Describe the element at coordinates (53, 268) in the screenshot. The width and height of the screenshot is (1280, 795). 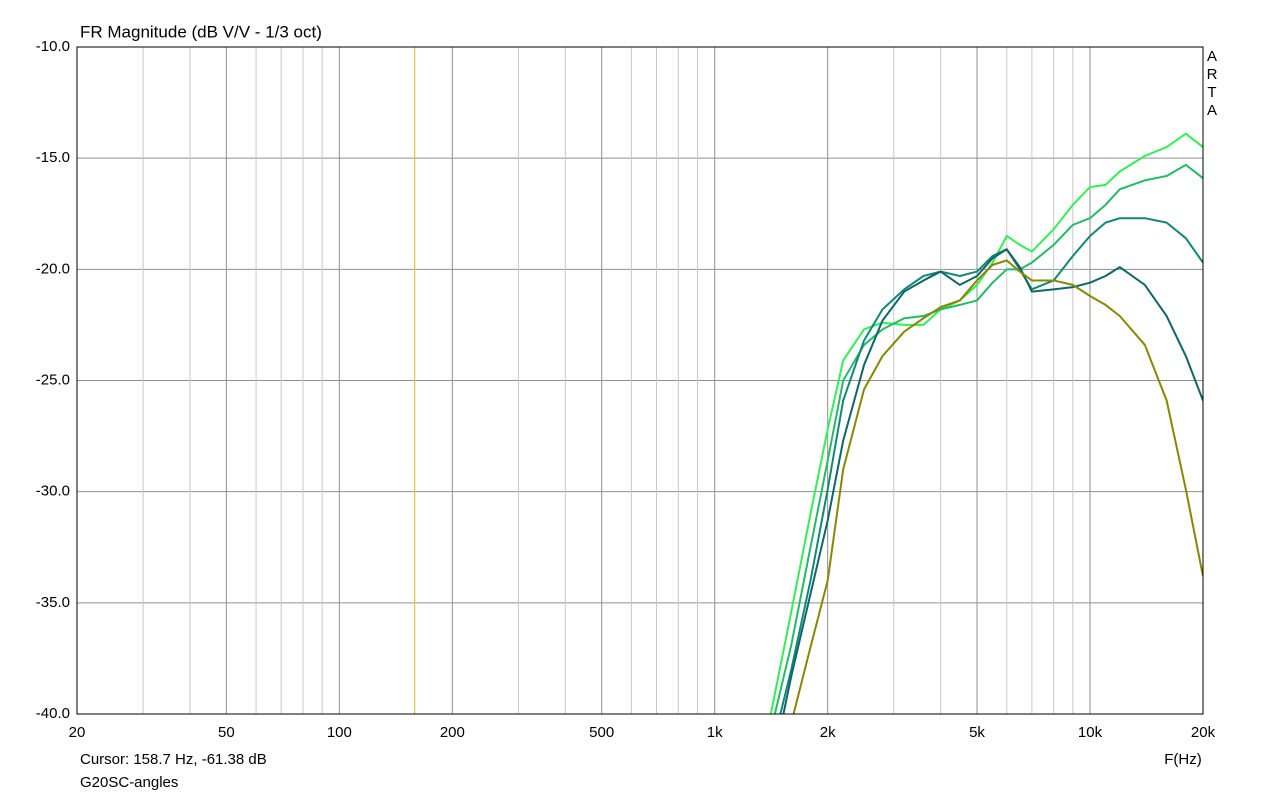
I see `y-tick-label: -20.0` at that location.